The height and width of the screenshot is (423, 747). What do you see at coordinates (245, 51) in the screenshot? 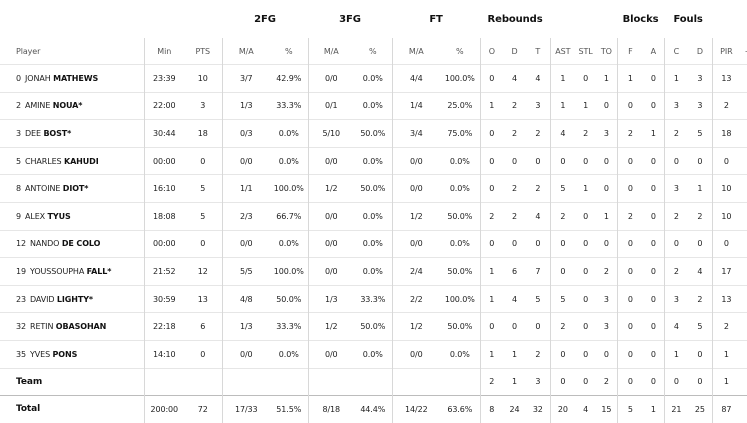
I see `column-header-2fg-ma: M/A` at bounding box center [245, 51].